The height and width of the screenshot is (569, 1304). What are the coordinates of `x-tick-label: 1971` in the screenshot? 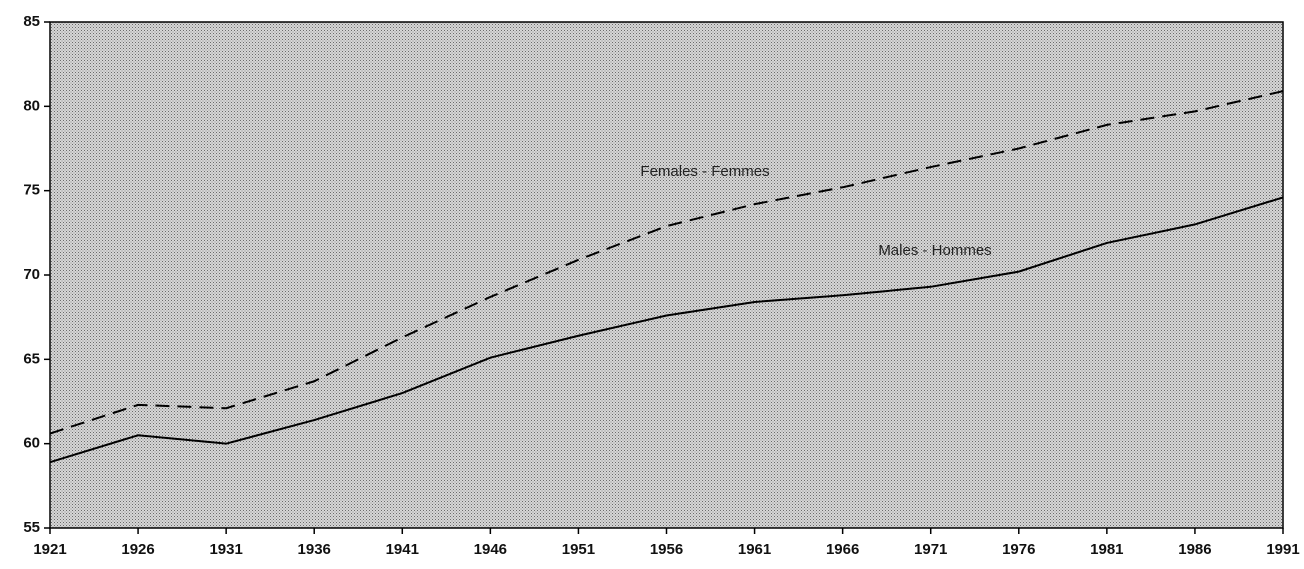 It's located at (930, 549).